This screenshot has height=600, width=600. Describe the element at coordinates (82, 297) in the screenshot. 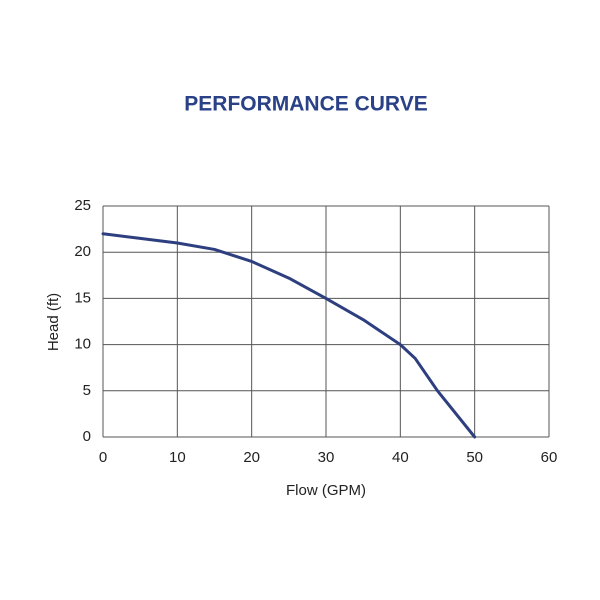

I see `y-tick-label: 15` at that location.